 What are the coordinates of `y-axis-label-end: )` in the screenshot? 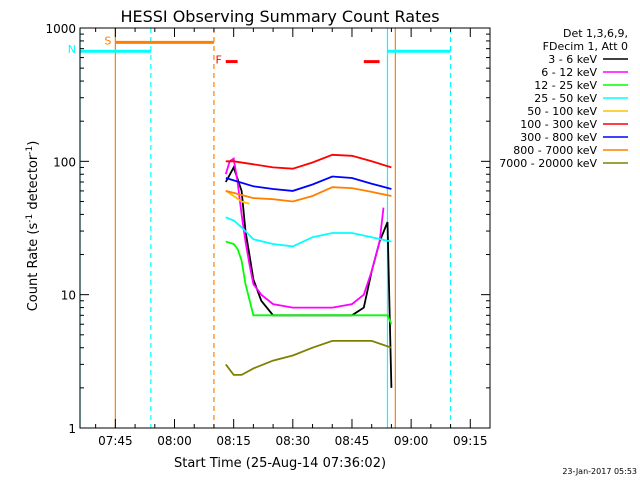 It's located at (33, 143).